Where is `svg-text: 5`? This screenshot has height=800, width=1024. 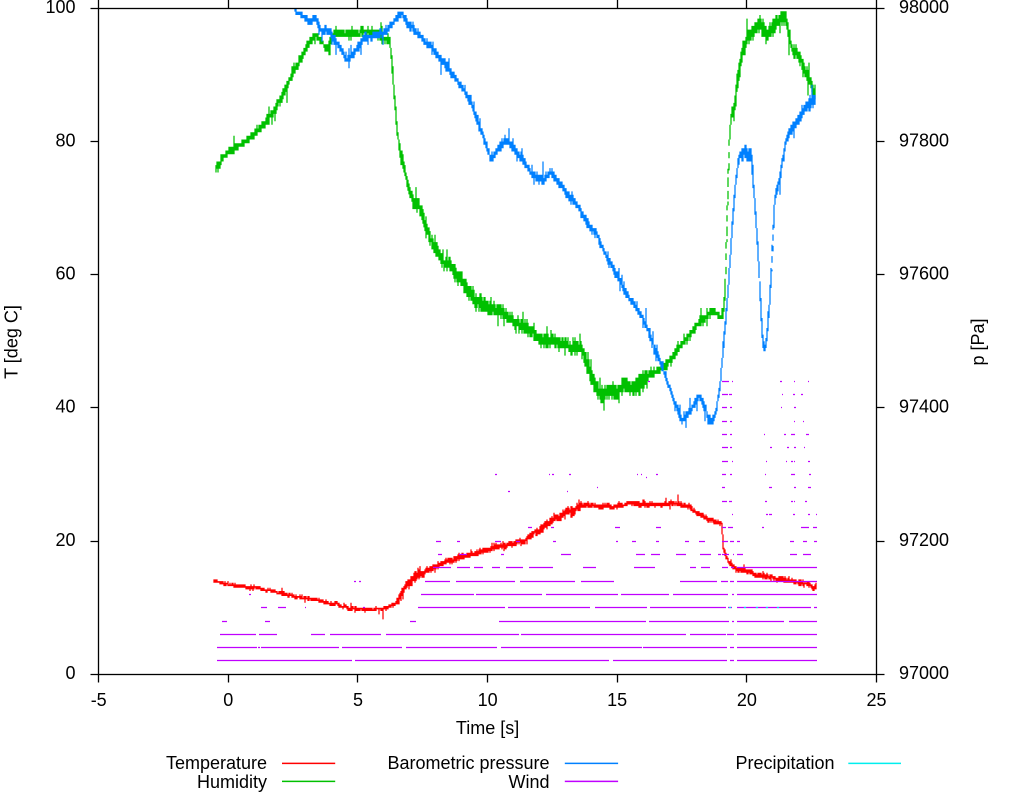
svg-text: 5 is located at coordinates (358, 700).